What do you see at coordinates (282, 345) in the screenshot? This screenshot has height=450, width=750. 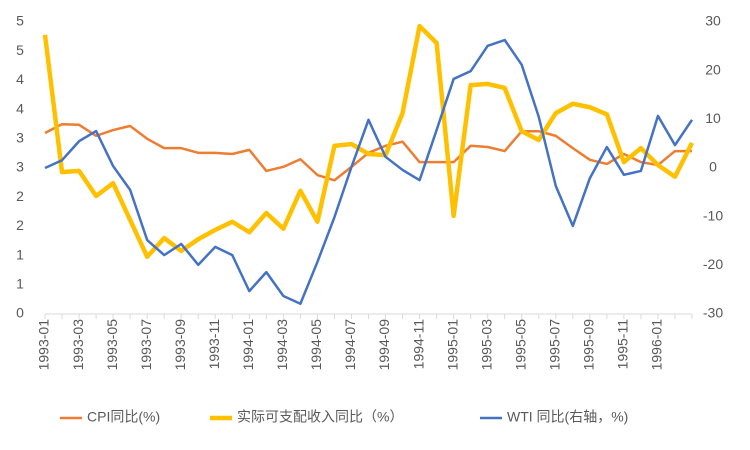 I see `x-tick-label: 1994-03` at bounding box center [282, 345].